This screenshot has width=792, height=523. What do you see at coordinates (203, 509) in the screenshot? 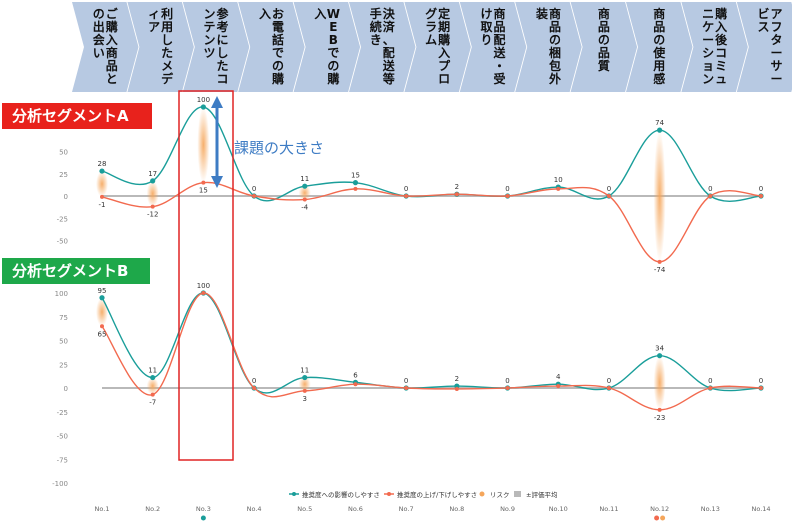
I see `x-tick-label: No.3` at bounding box center [203, 509].